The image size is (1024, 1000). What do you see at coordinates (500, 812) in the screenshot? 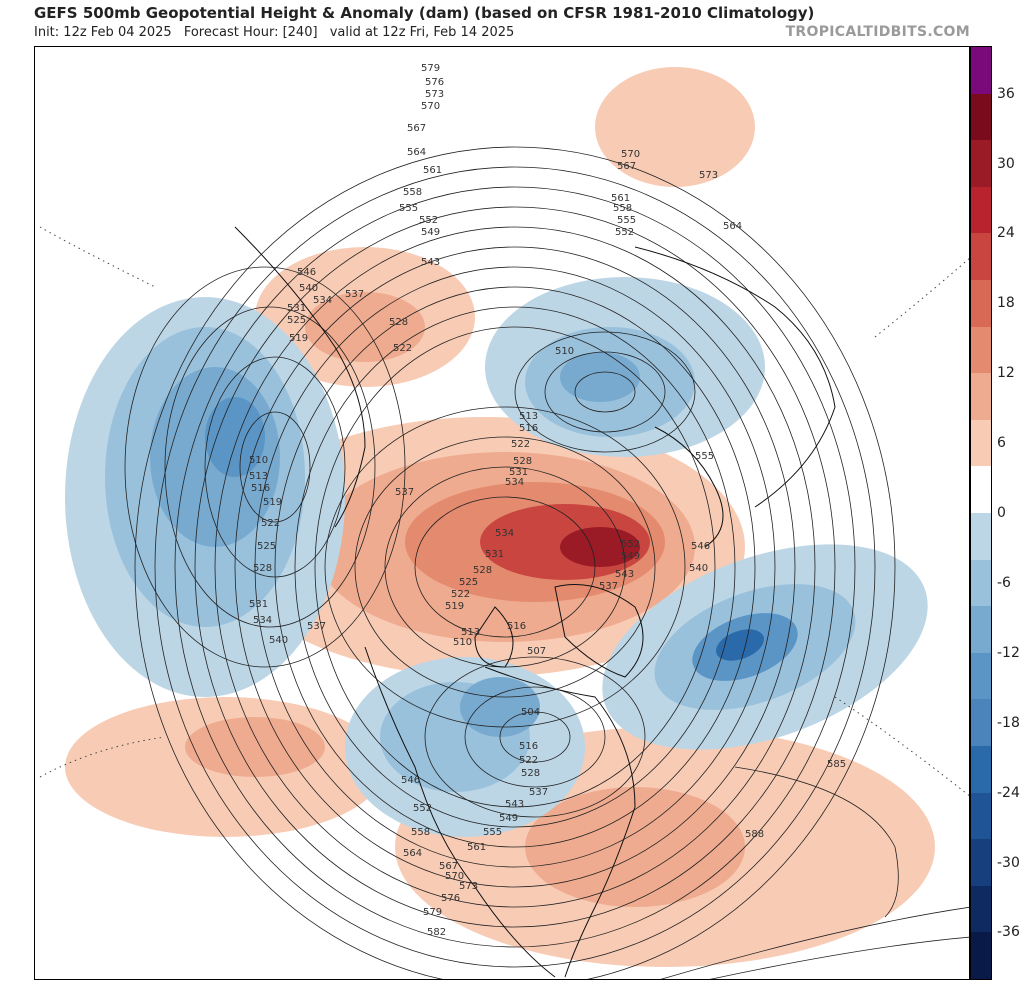
I see `north-america-coast` at bounding box center [500, 812].